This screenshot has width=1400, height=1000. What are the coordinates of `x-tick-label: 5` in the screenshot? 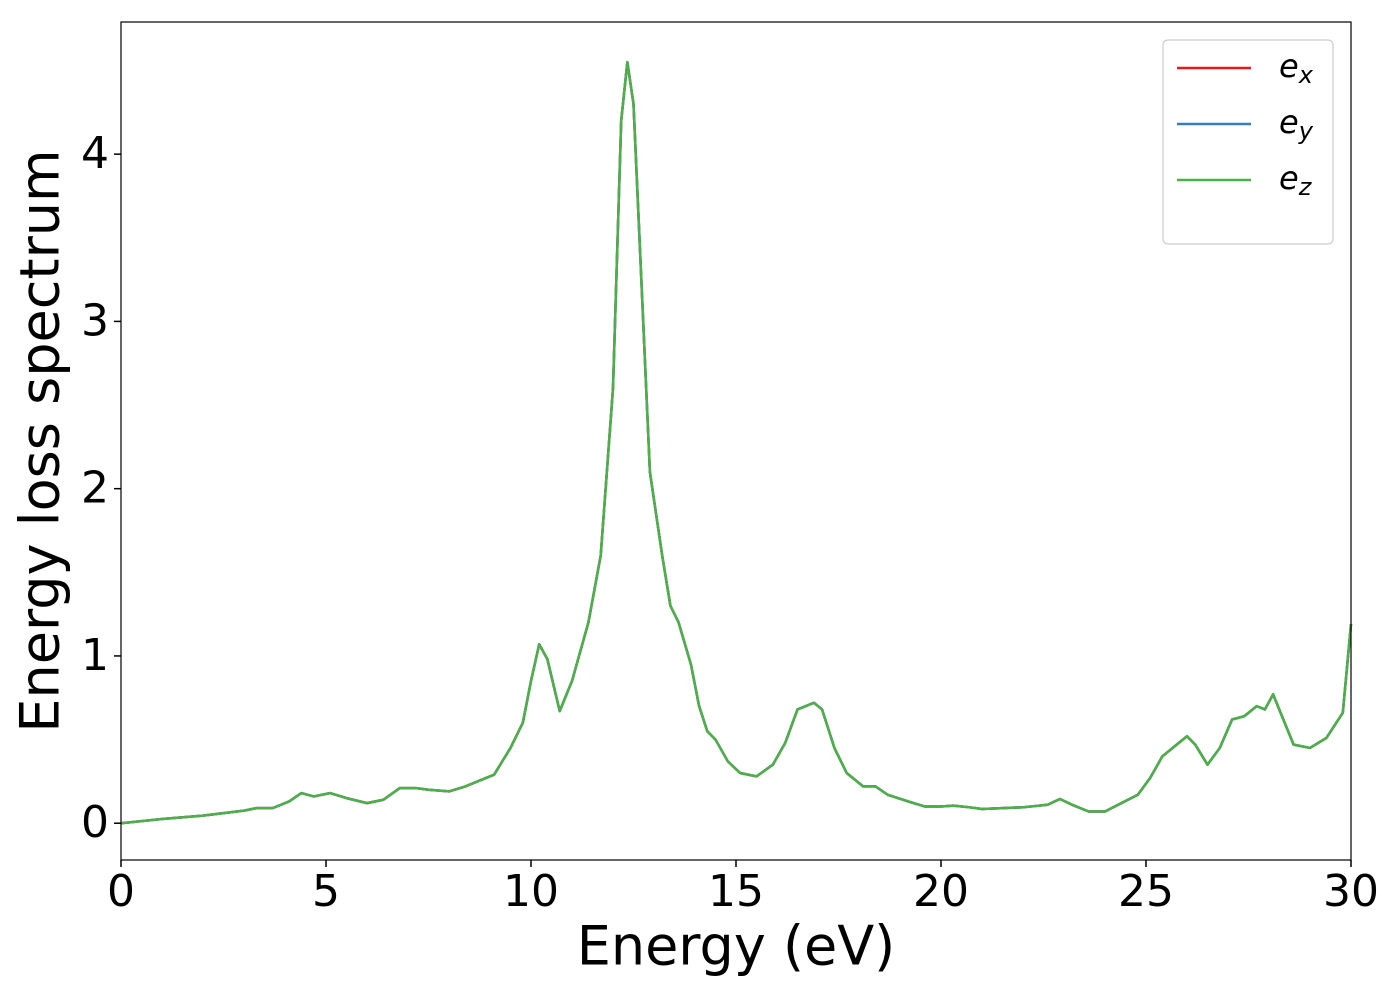 It's located at (326, 891).